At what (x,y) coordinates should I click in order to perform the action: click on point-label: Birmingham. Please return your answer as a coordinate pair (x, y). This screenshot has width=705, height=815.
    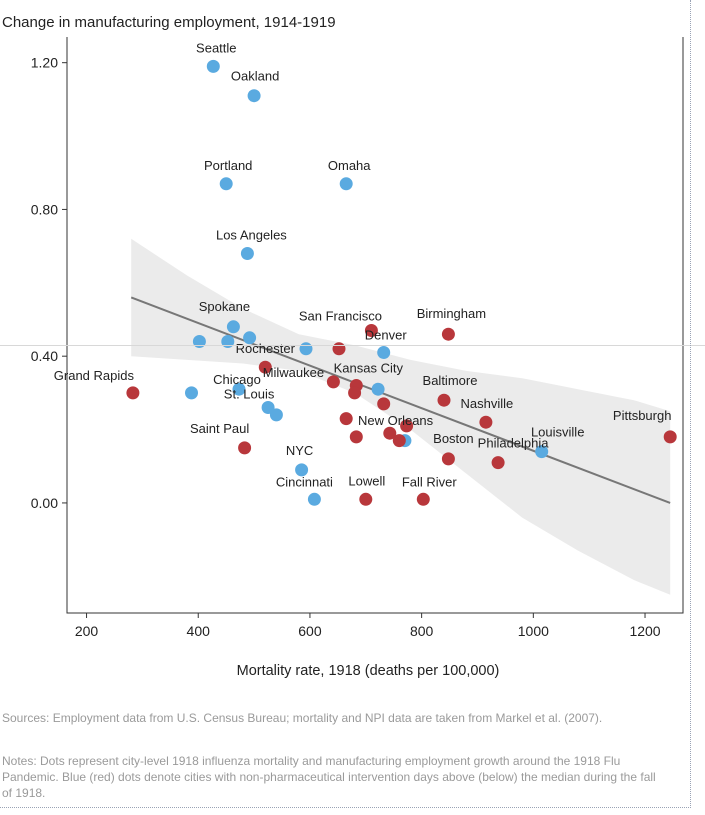
    Looking at the image, I should click on (451, 313).